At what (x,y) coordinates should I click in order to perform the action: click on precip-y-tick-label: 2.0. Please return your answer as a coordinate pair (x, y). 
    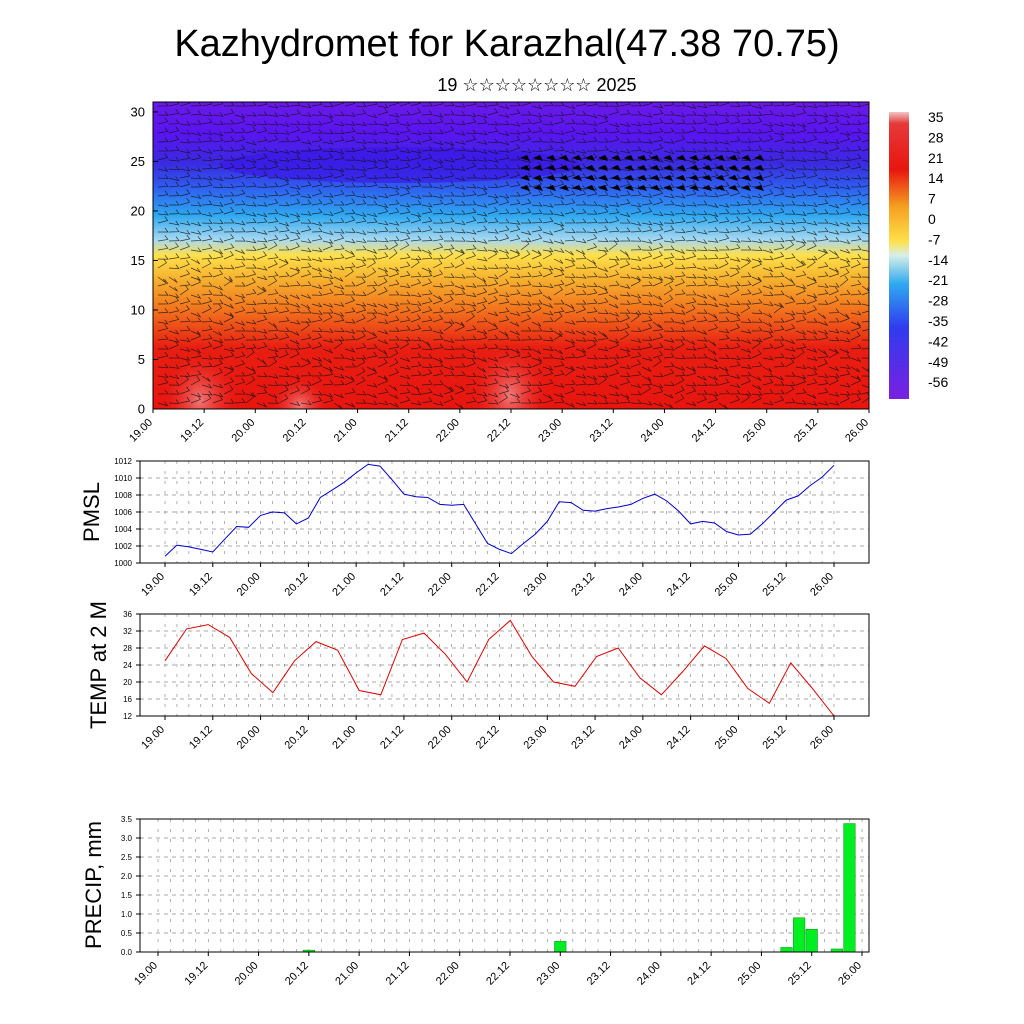
    Looking at the image, I should click on (127, 876).